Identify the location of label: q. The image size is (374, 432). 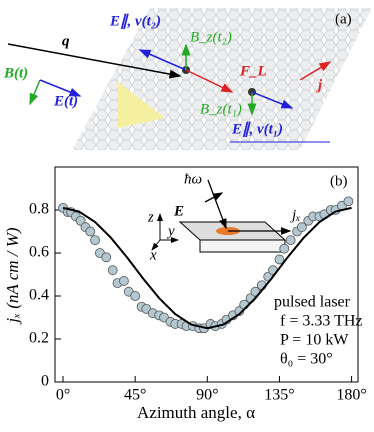
(66, 41).